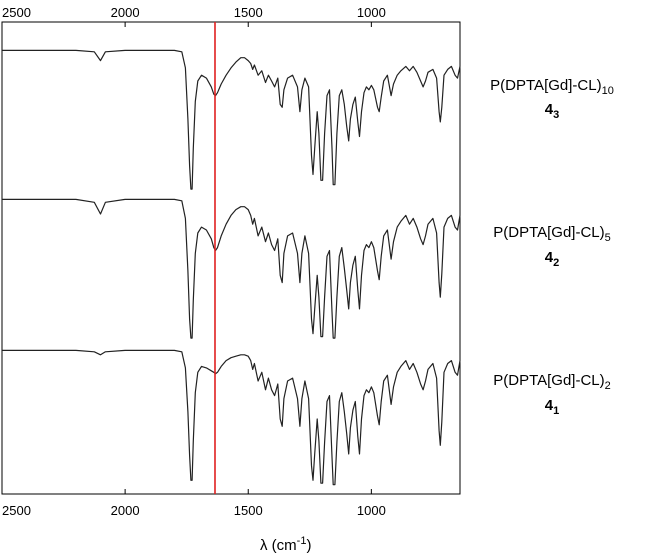 The image size is (647, 558). What do you see at coordinates (608, 238) in the screenshot?
I see `series-label-subscript: 5` at bounding box center [608, 238].